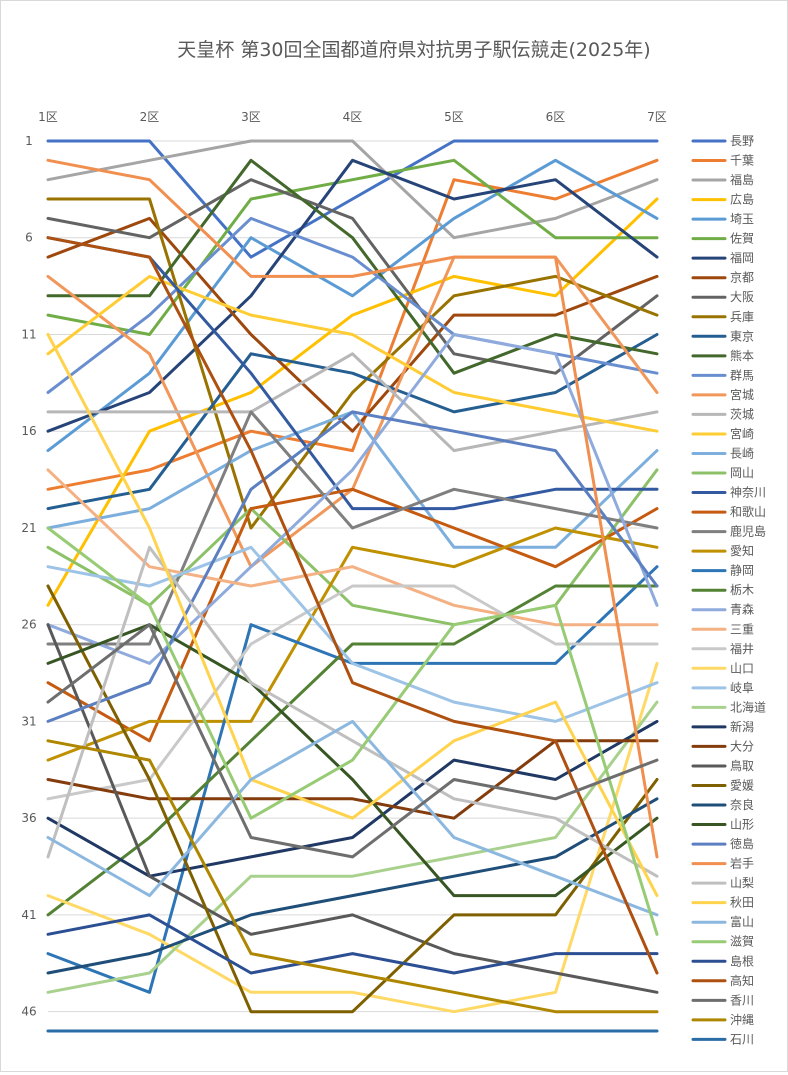 The height and width of the screenshot is (1075, 788). I want to click on legend-item: 鳥取, so click(722, 765).